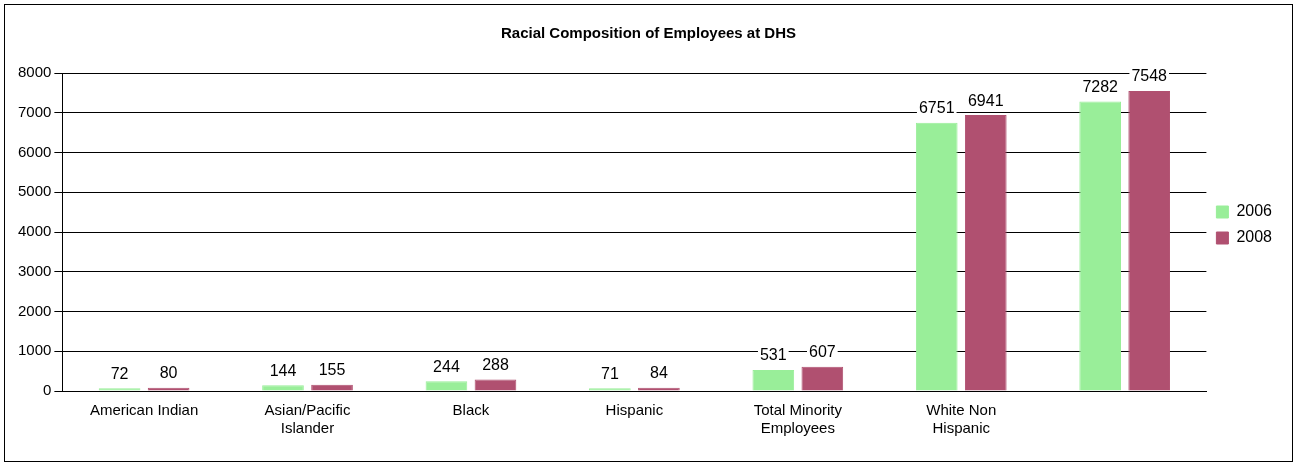 The width and height of the screenshot is (1299, 468). What do you see at coordinates (471, 410) in the screenshot?
I see `x-tick-label: Black` at bounding box center [471, 410].